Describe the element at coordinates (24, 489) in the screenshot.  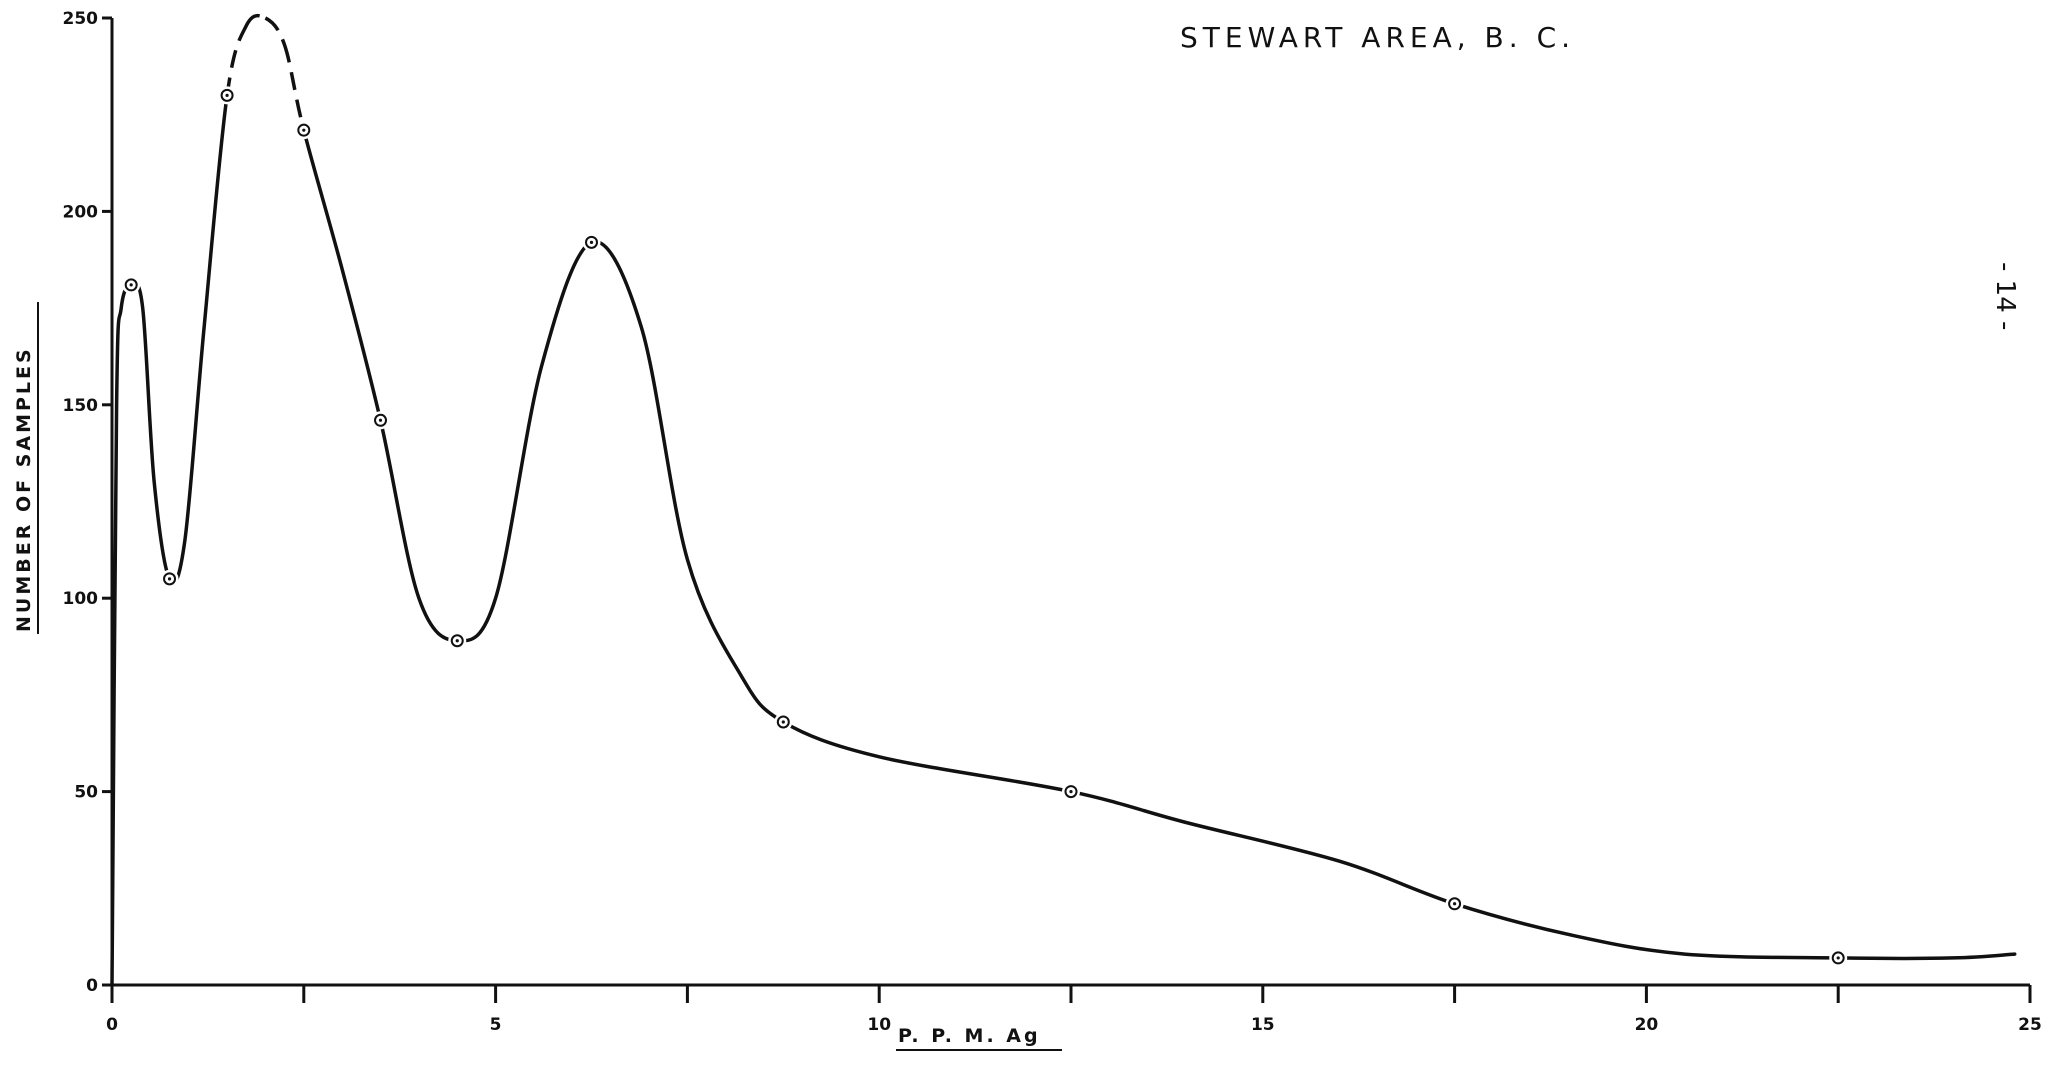
I see `y-axis-title: NUMBER OF SAMPLES` at that location.